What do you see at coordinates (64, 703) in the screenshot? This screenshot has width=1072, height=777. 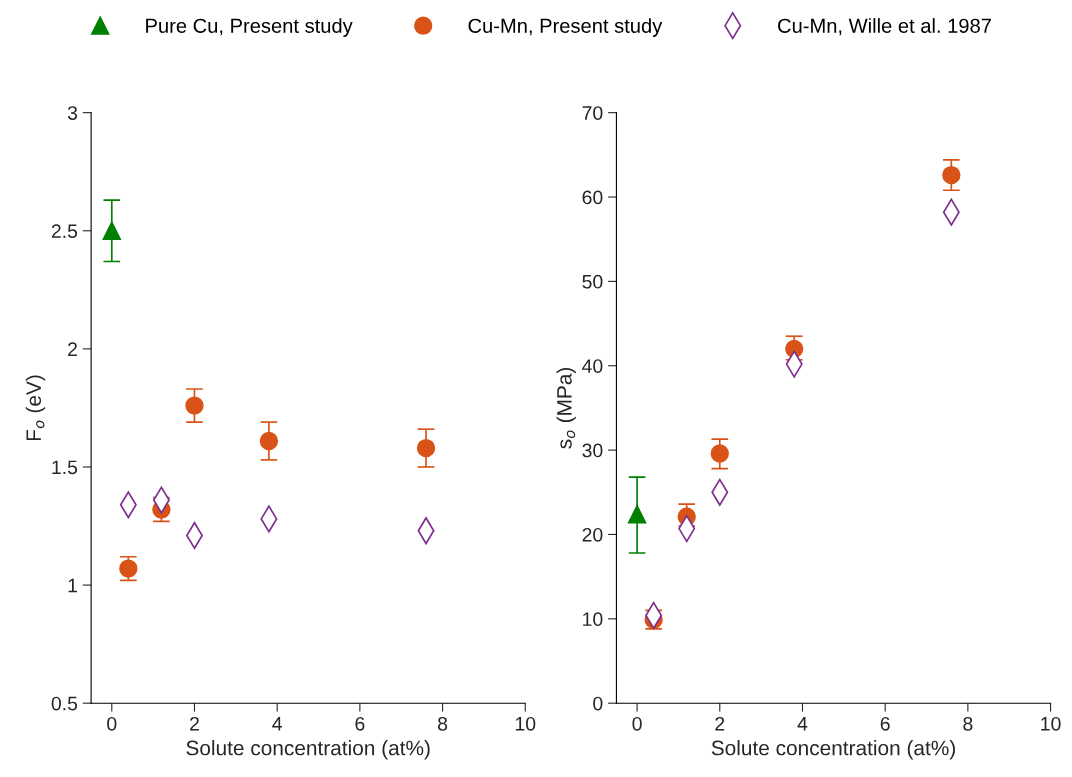 I see `y-tick-label: 0.5` at bounding box center [64, 703].